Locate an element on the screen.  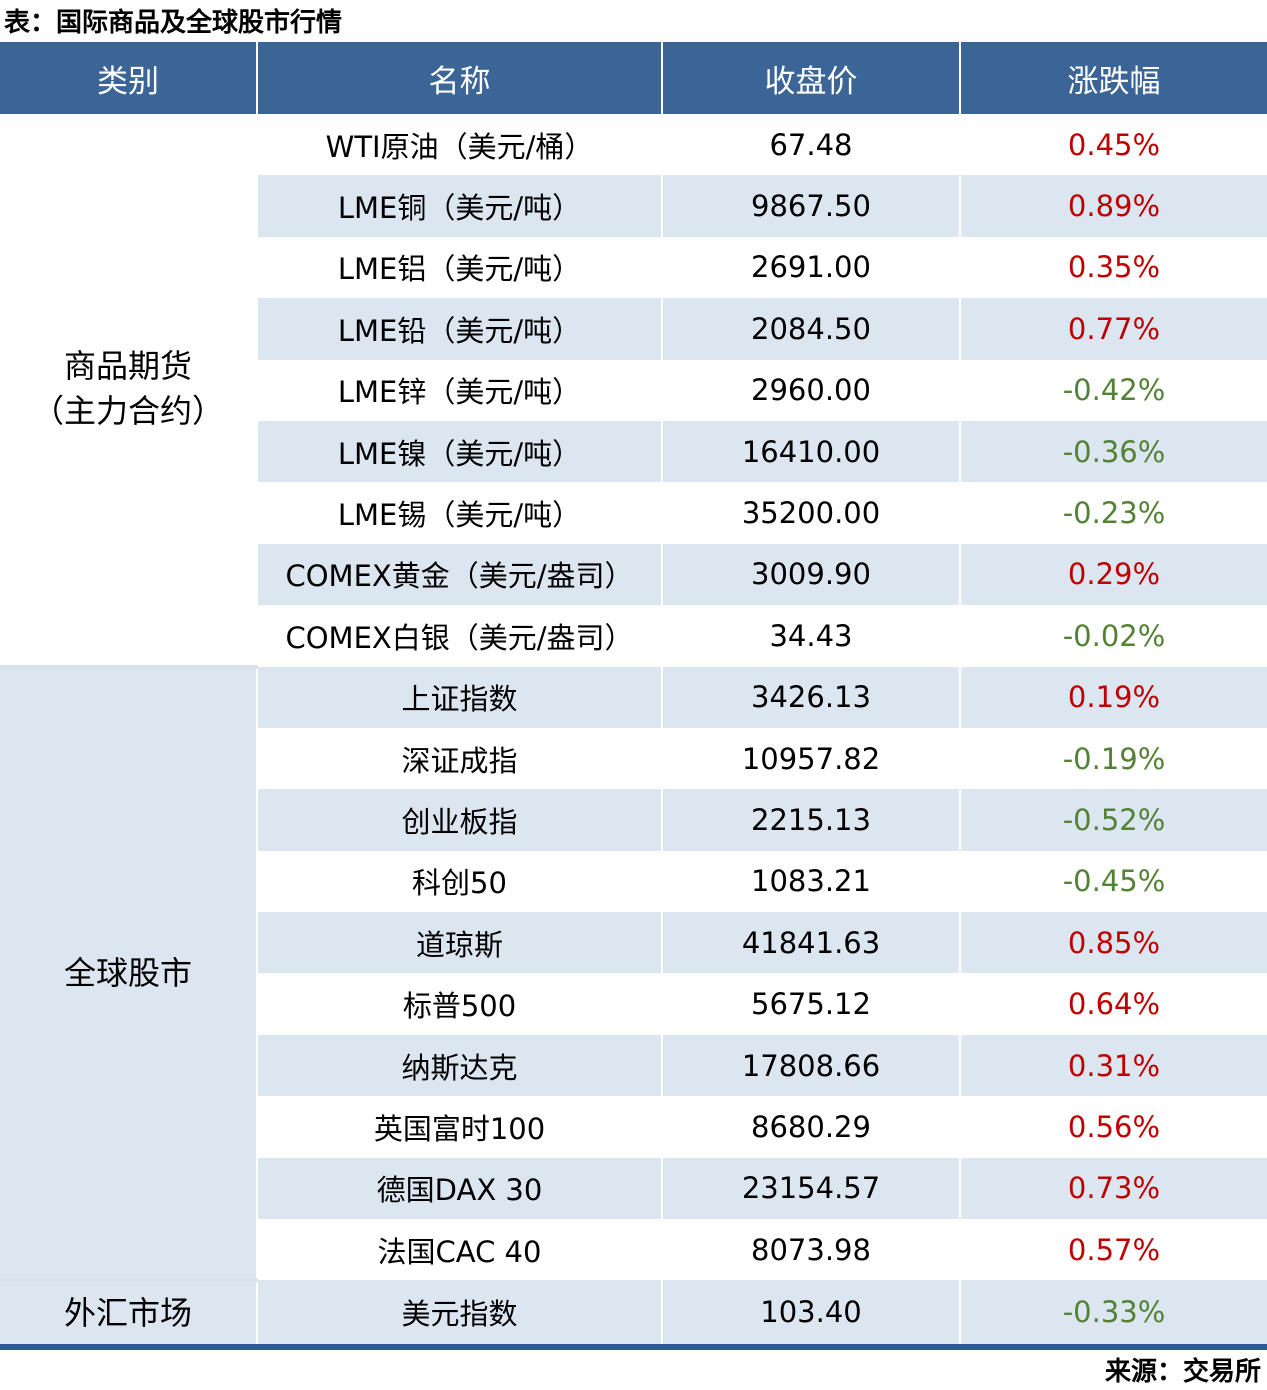
close-cell: 23154.57 is located at coordinates (811, 1188).